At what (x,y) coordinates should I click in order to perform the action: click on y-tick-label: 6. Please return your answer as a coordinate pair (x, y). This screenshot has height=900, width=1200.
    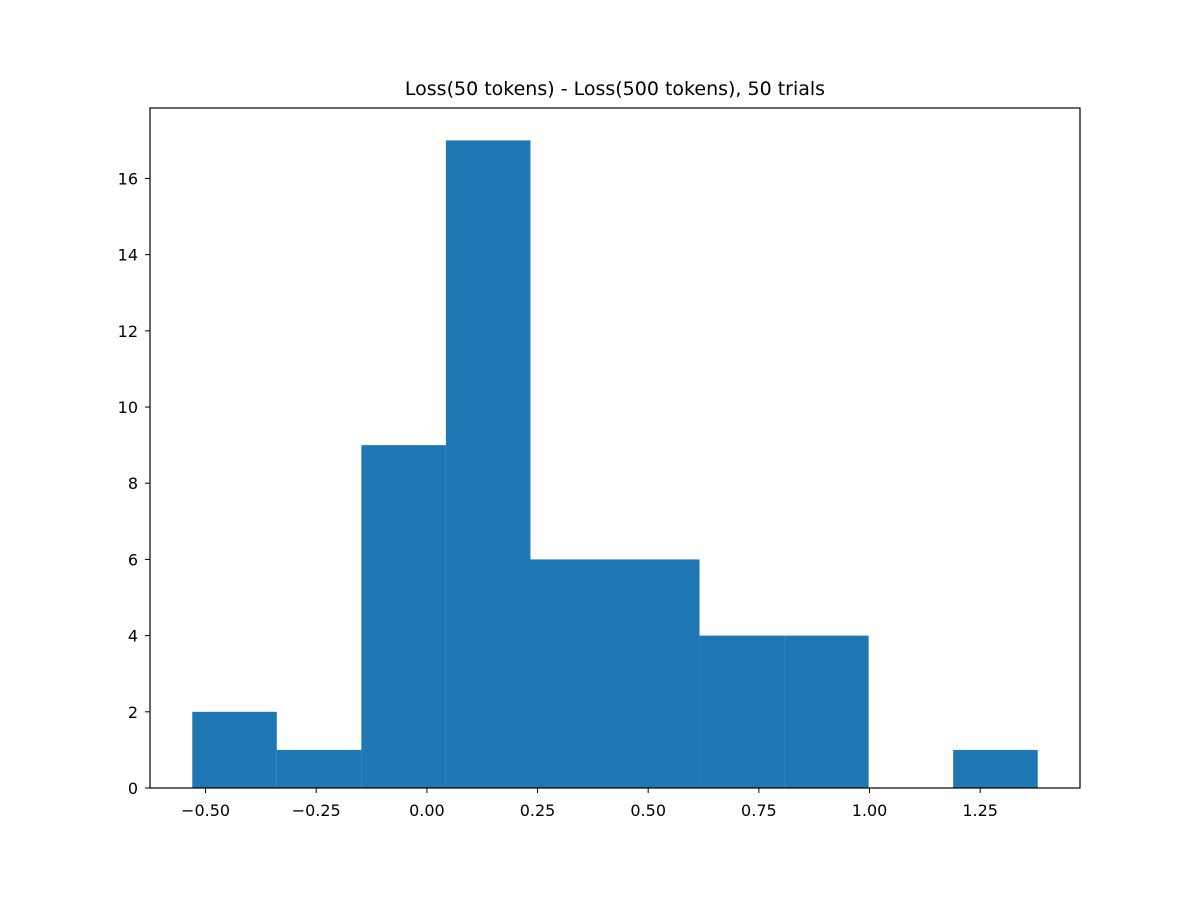
    Looking at the image, I should click on (133, 559).